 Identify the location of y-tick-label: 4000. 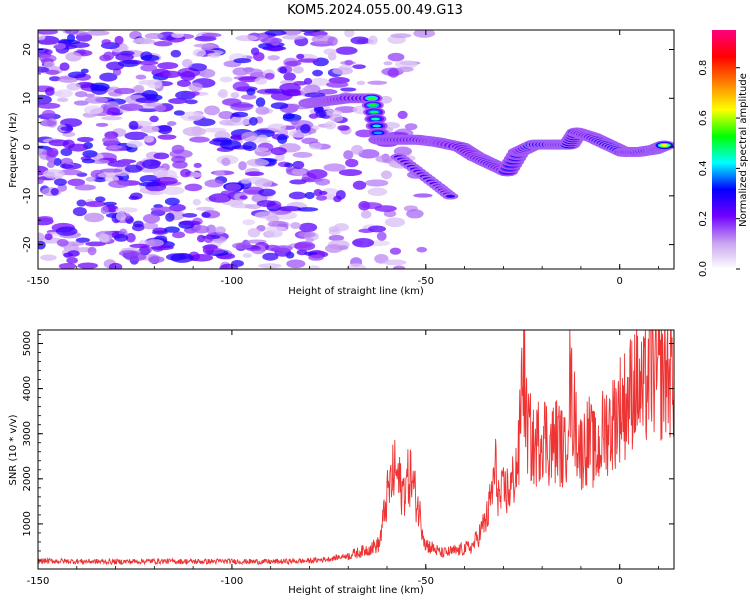
(27, 388).